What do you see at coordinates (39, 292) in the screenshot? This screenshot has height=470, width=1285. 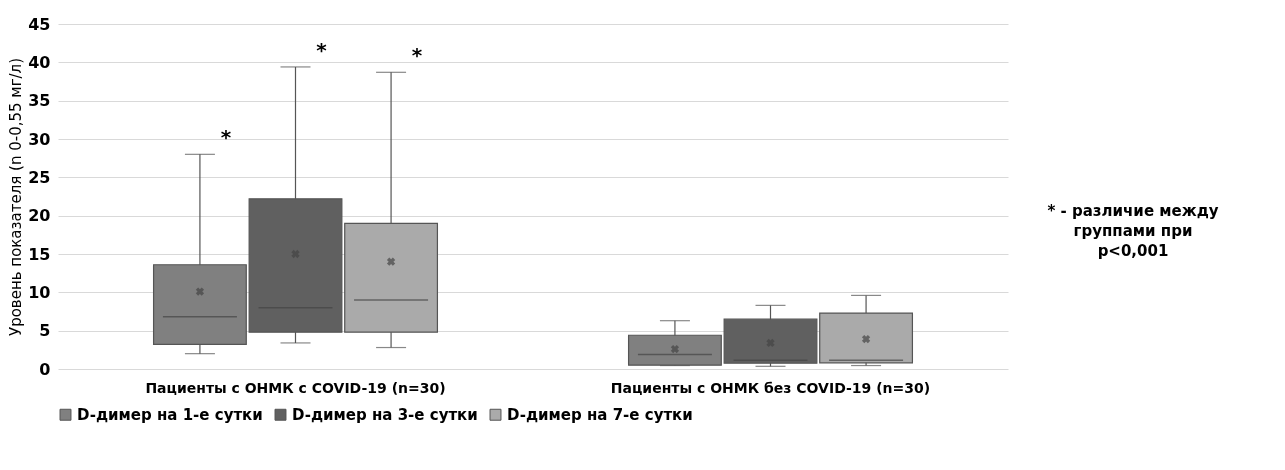 I see `y-tick-label: 10` at bounding box center [39, 292].